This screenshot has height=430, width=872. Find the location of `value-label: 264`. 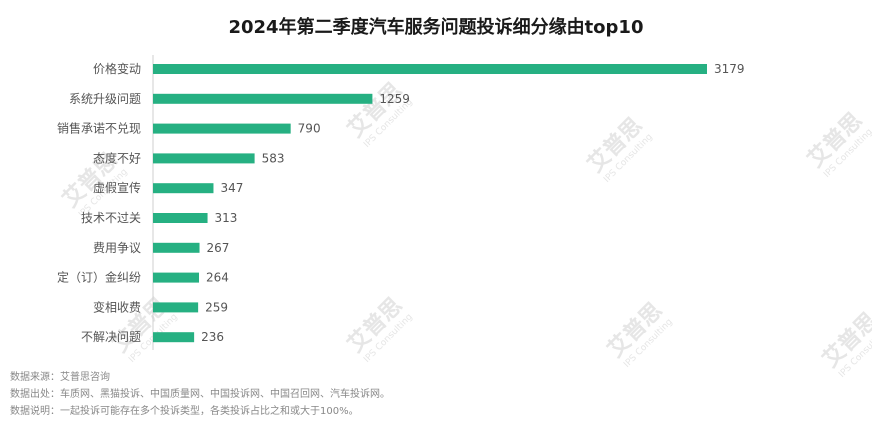

value-label: 264 is located at coordinates (217, 278).